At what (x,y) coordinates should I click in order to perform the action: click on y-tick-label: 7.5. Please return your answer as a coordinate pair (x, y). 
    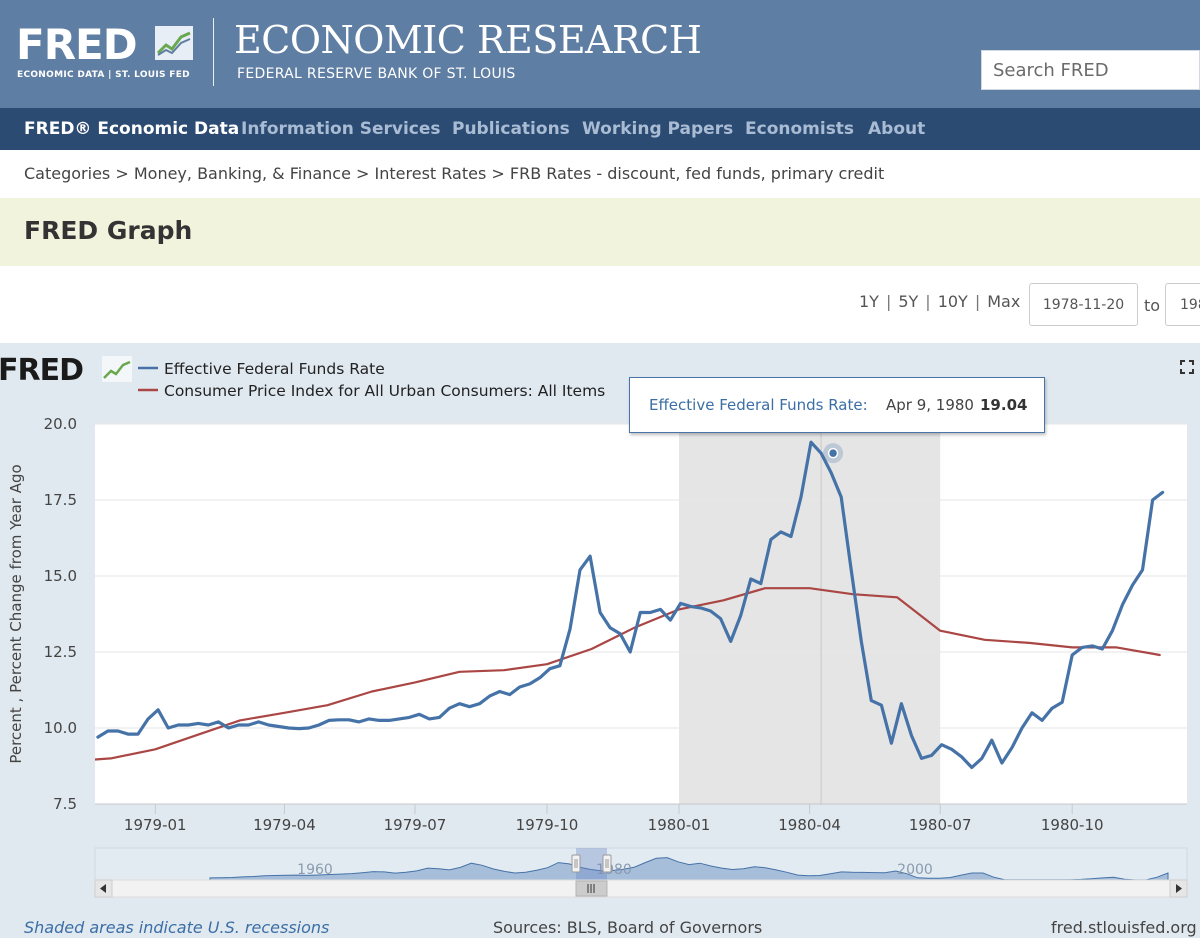
    Looking at the image, I should click on (65, 804).